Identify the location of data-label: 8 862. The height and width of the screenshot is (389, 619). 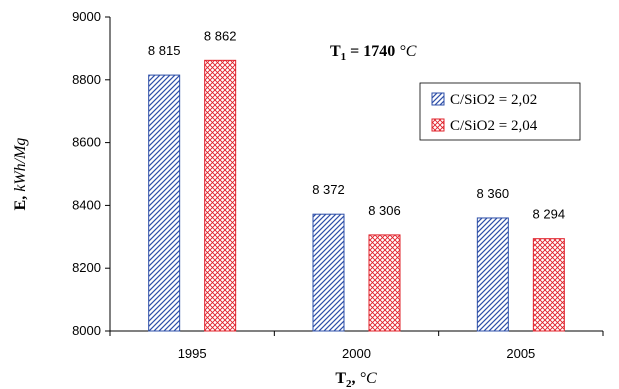
(220, 35).